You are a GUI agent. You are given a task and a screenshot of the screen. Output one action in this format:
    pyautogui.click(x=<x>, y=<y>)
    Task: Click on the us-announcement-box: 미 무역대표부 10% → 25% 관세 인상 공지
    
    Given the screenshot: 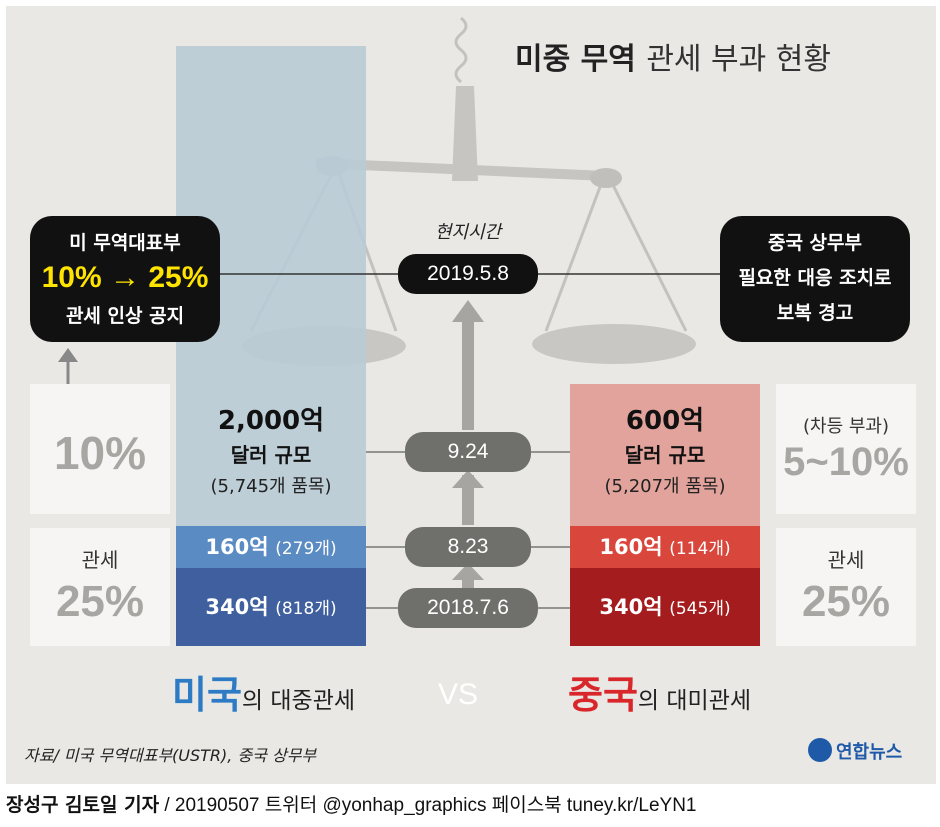 What is the action you would take?
    pyautogui.click(x=125, y=279)
    